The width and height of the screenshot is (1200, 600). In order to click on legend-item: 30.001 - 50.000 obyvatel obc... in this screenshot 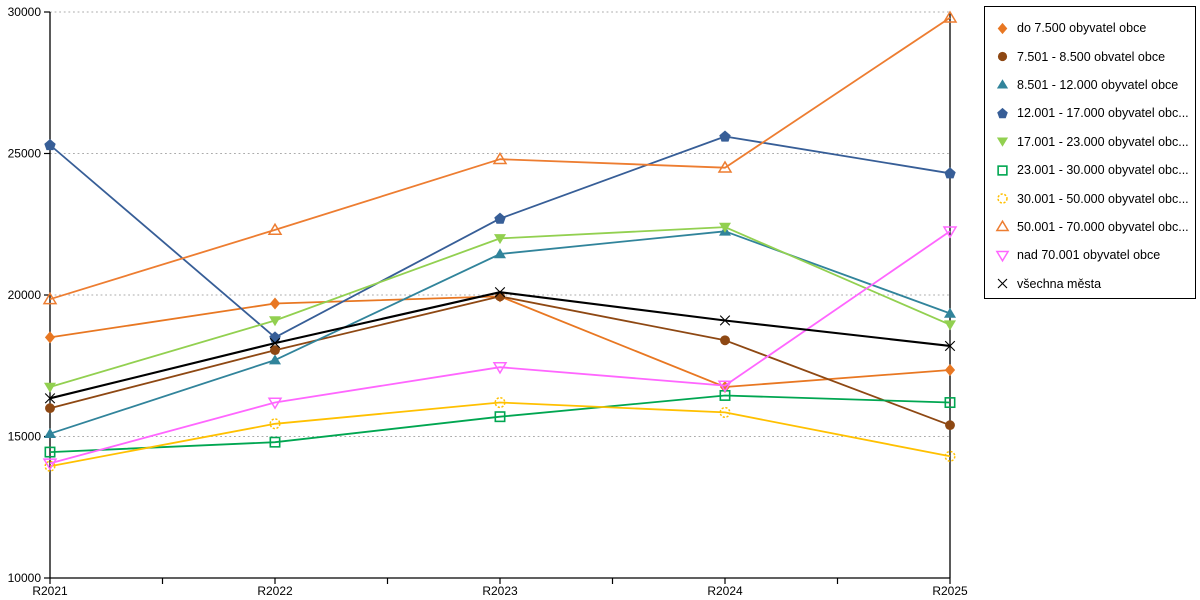, I will do `click(1093, 198)`.